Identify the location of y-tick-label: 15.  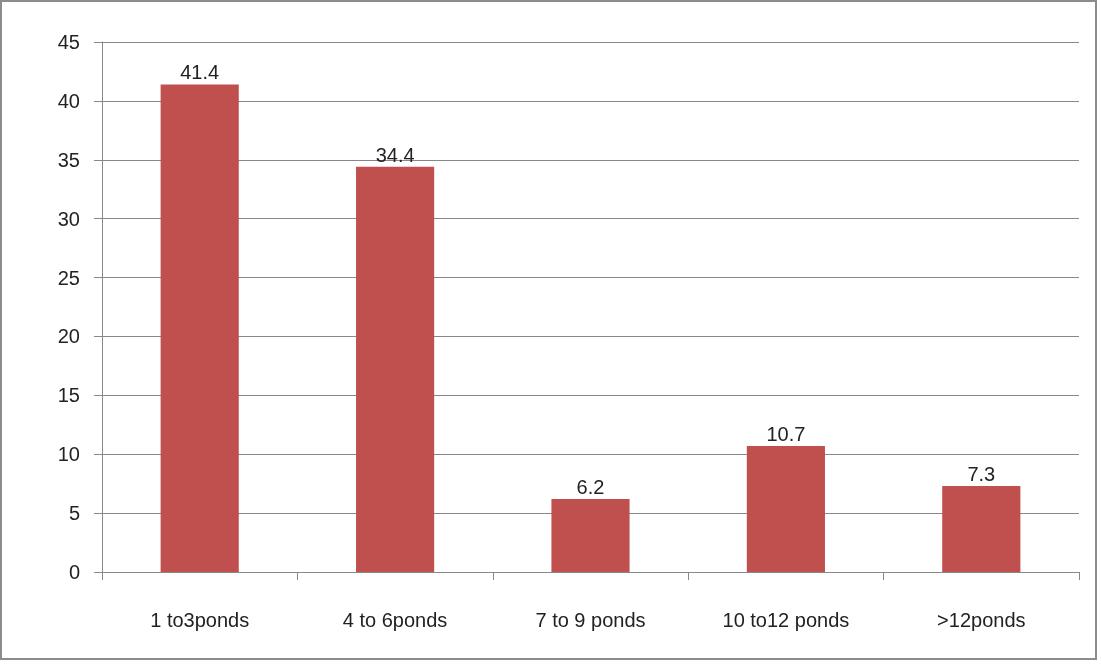
(68, 395).